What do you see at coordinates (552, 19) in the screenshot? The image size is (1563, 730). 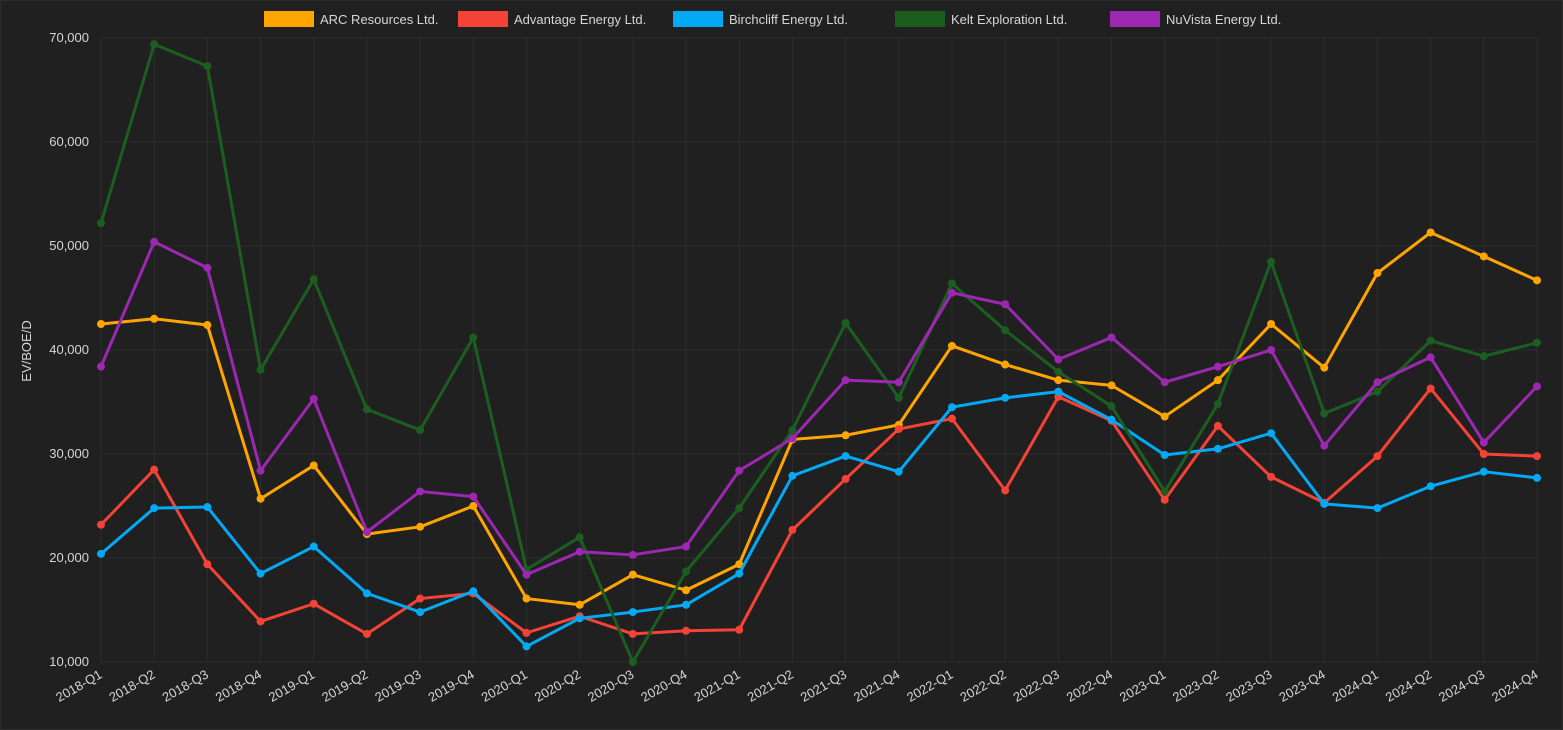 I see `legend-item: Advantage Energy Ltd.` at bounding box center [552, 19].